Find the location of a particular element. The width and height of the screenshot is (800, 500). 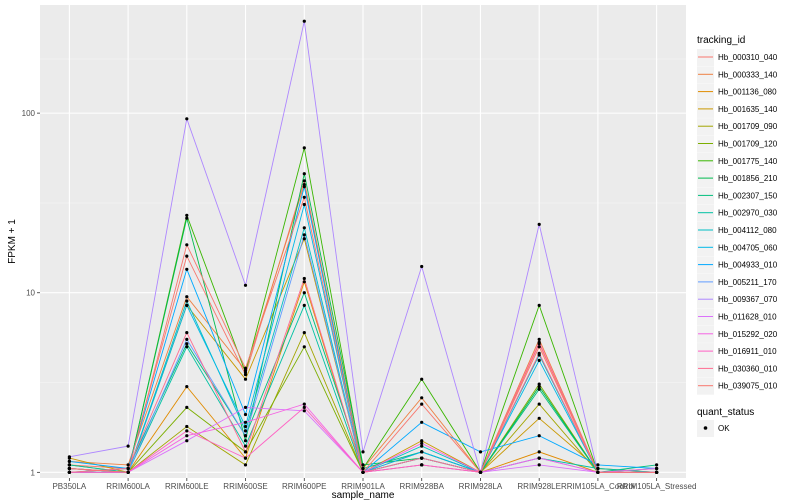

legend-label: Hb_000333_140 is located at coordinates (748, 74).